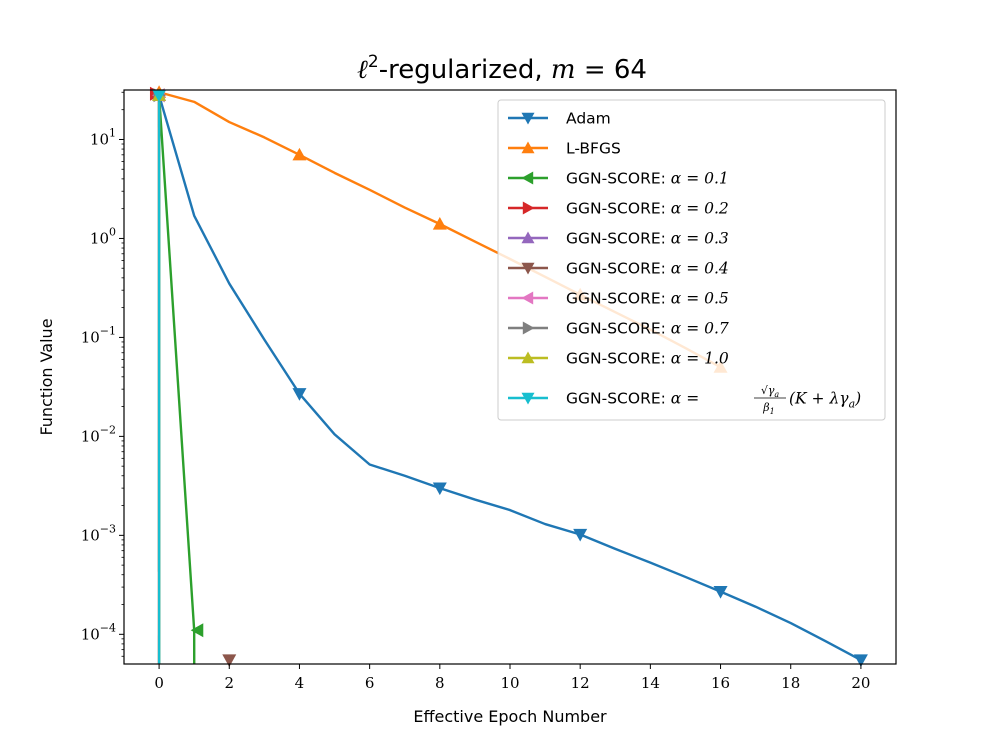 Image resolution: width=996 pixels, height=747 pixels. I want to click on legend-frac-num: √γa, so click(770, 391).